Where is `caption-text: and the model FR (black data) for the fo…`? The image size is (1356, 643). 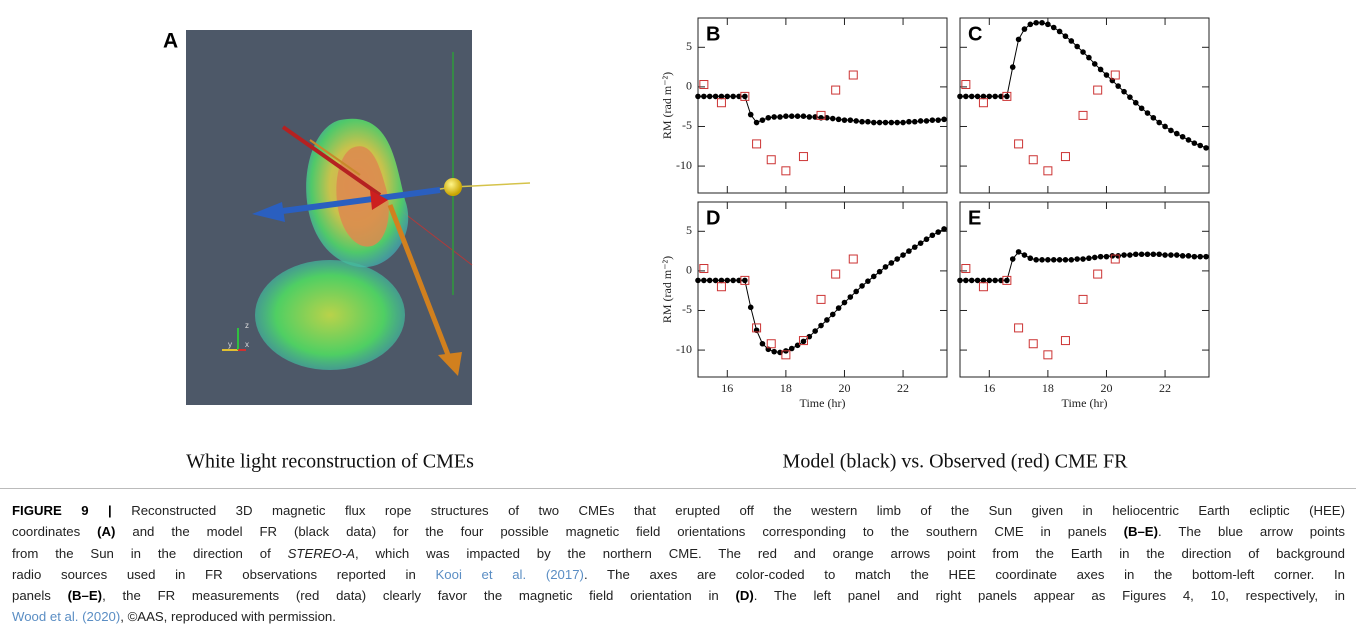
caption-text: and the model FR (black data) for the fo… is located at coordinates (619, 532).